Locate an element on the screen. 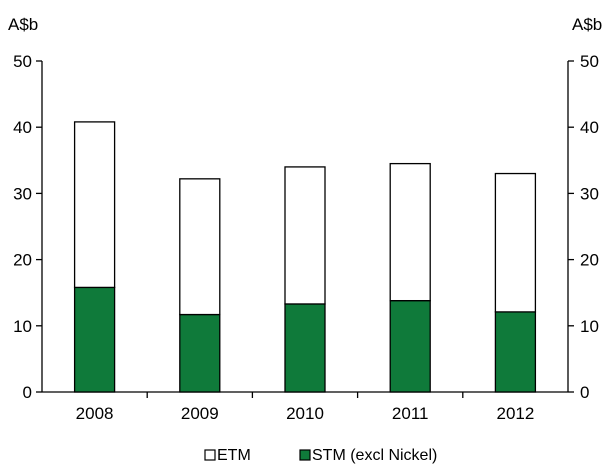 The image size is (612, 468). bar-stm-2011 is located at coordinates (410, 346).